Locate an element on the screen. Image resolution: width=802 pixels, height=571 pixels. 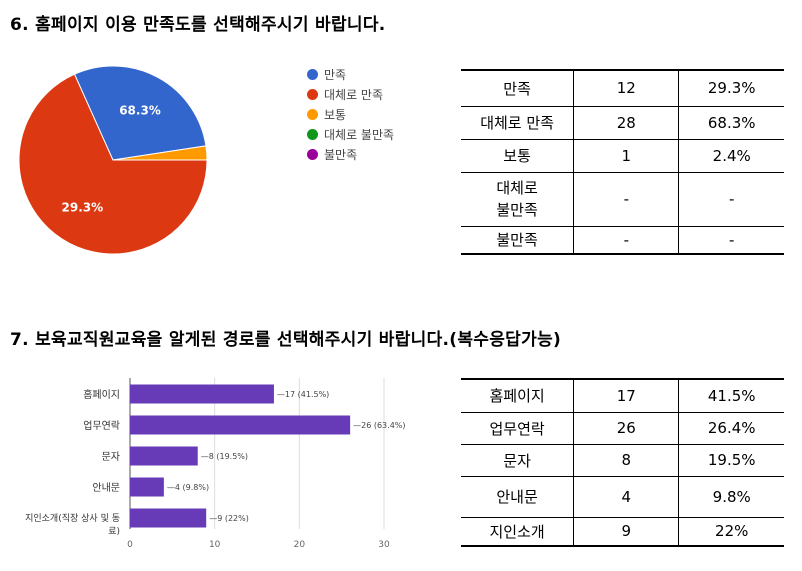
table-row: 문자 8 19.5% is located at coordinates (622, 460).